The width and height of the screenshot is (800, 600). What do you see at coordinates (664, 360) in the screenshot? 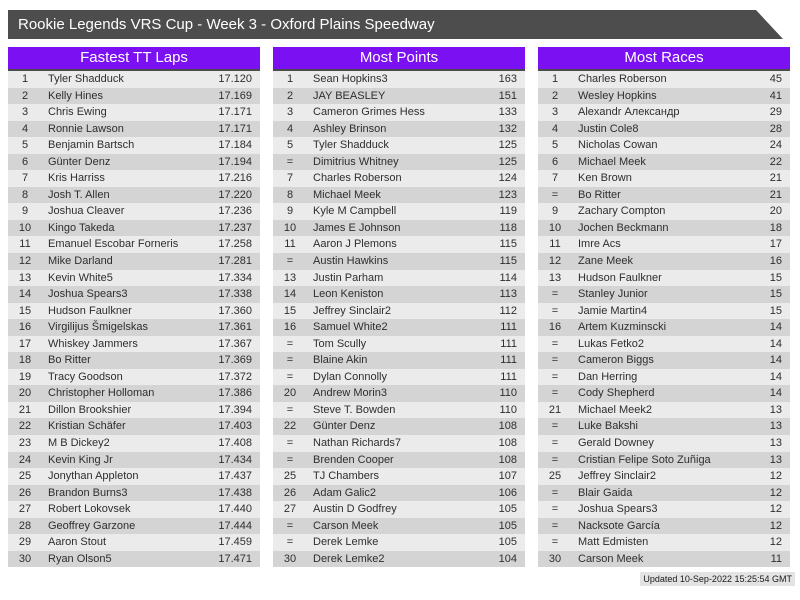
I see `table-row: = Cameron Biggs 14` at bounding box center [664, 360].